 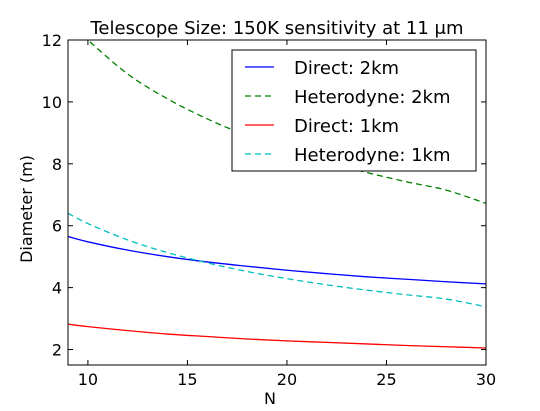 What do you see at coordinates (270, 397) in the screenshot?
I see `x-axis-label: N` at bounding box center [270, 397].